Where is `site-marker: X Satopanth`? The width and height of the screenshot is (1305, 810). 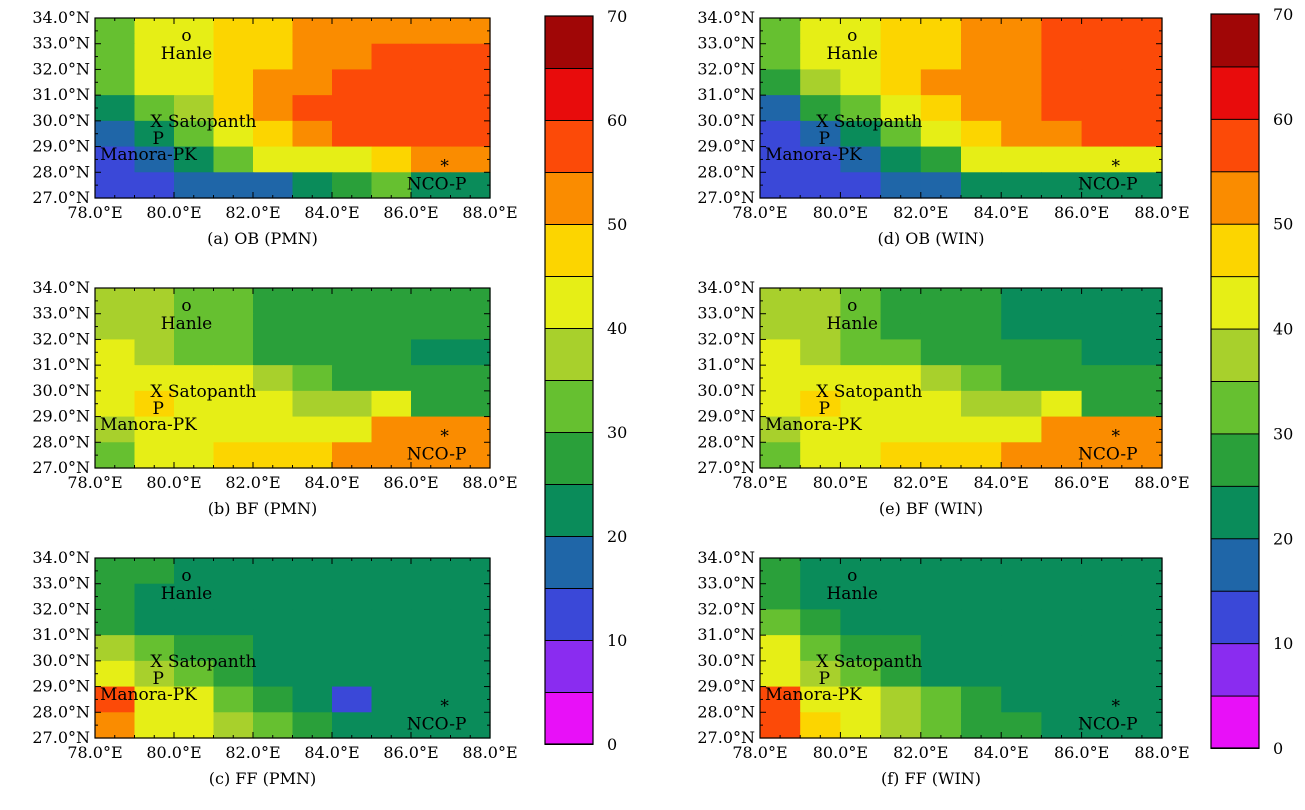
site-marker: X Satopanth is located at coordinates (869, 122).